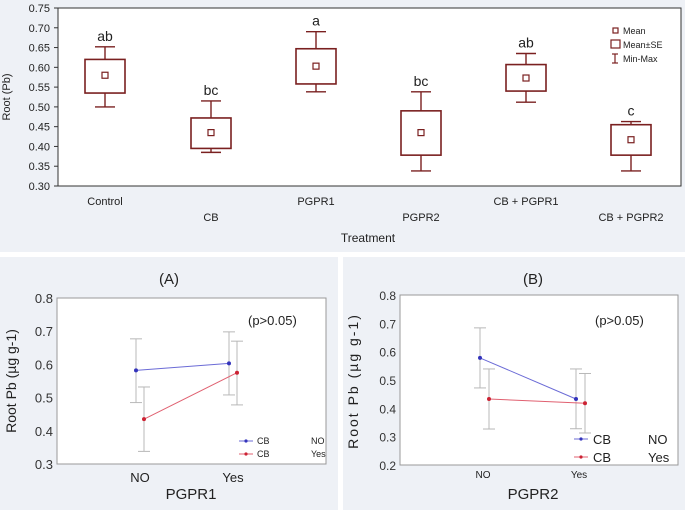 The image size is (685, 510). What do you see at coordinates (44, 381) in the screenshot?
I see `y-axis-a: 0.3 0.4 0.5 0.6 0.7 0.8` at bounding box center [44, 381].